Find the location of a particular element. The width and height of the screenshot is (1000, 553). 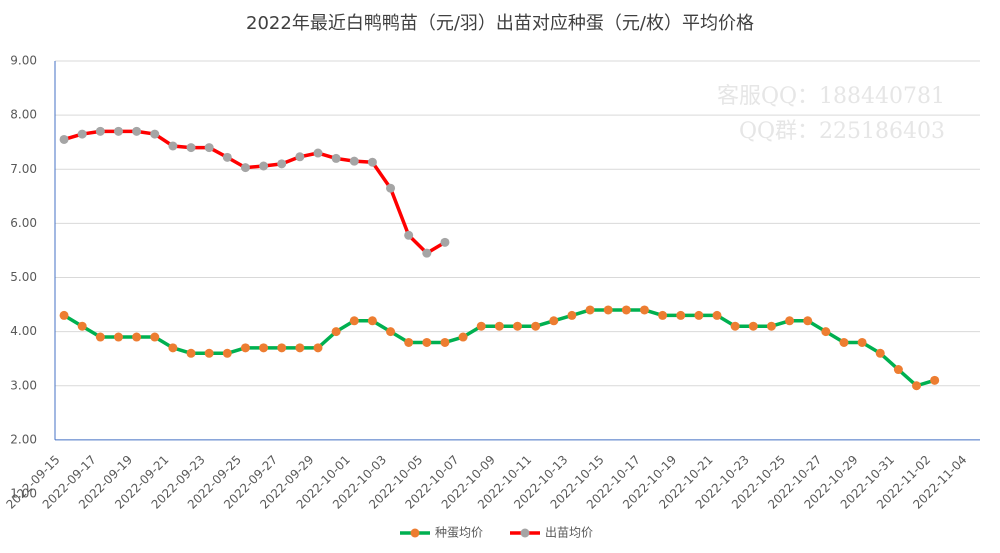

chart-title: 2022年最近白鸭鸭苗（元/羽）出苗对应种蛋（元/枚）平均价格 is located at coordinates (500, 23).